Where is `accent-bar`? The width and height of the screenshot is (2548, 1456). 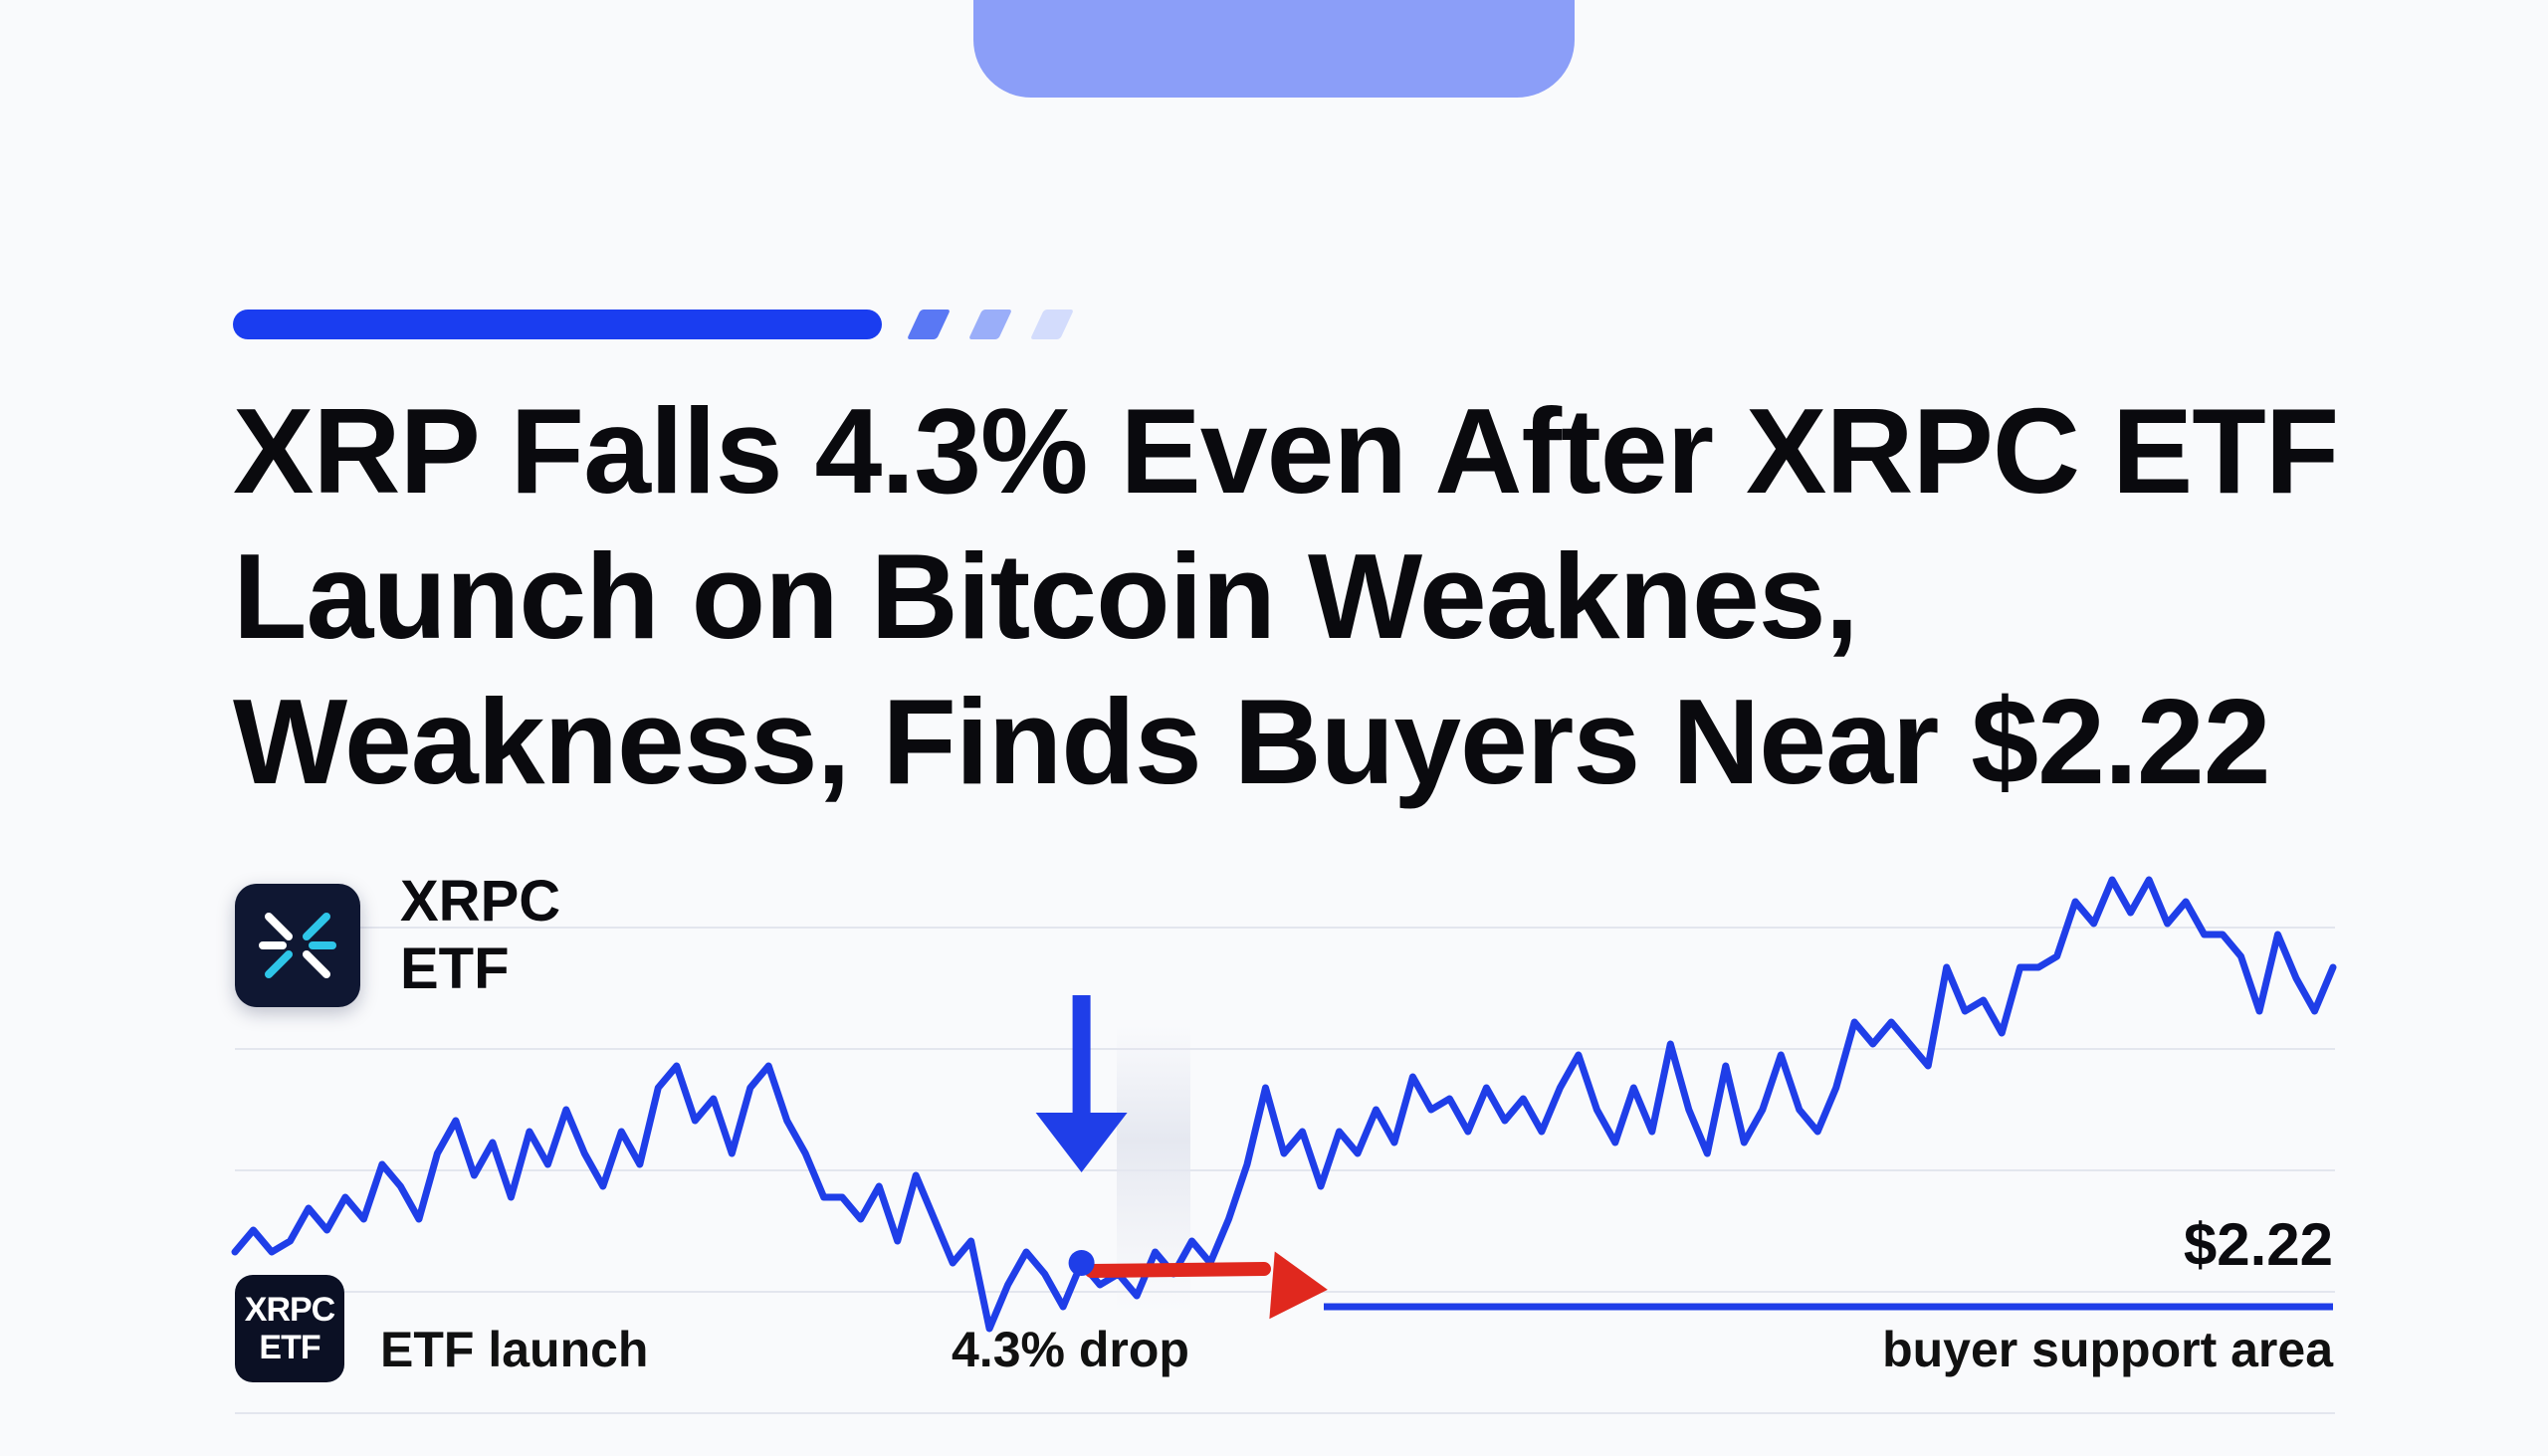 accent-bar is located at coordinates (557, 324).